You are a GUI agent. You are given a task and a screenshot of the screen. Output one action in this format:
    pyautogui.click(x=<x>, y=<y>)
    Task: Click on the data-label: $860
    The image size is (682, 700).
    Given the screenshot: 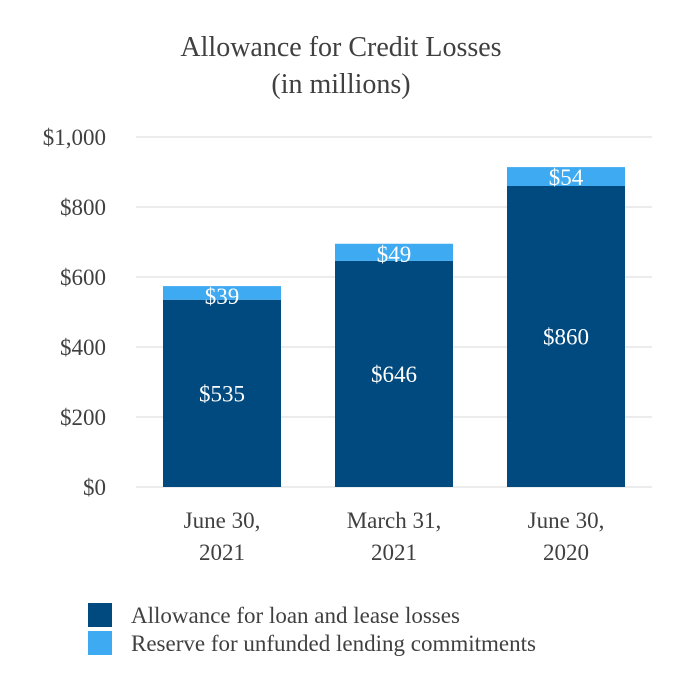 What is the action you would take?
    pyautogui.click(x=566, y=337)
    